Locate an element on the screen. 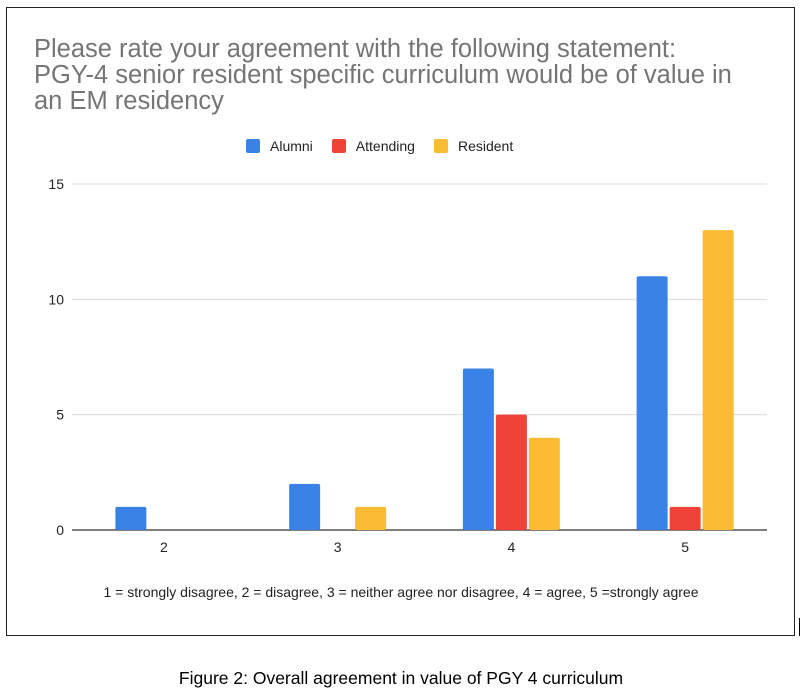  legend-swatch-attending is located at coordinates (338, 146).